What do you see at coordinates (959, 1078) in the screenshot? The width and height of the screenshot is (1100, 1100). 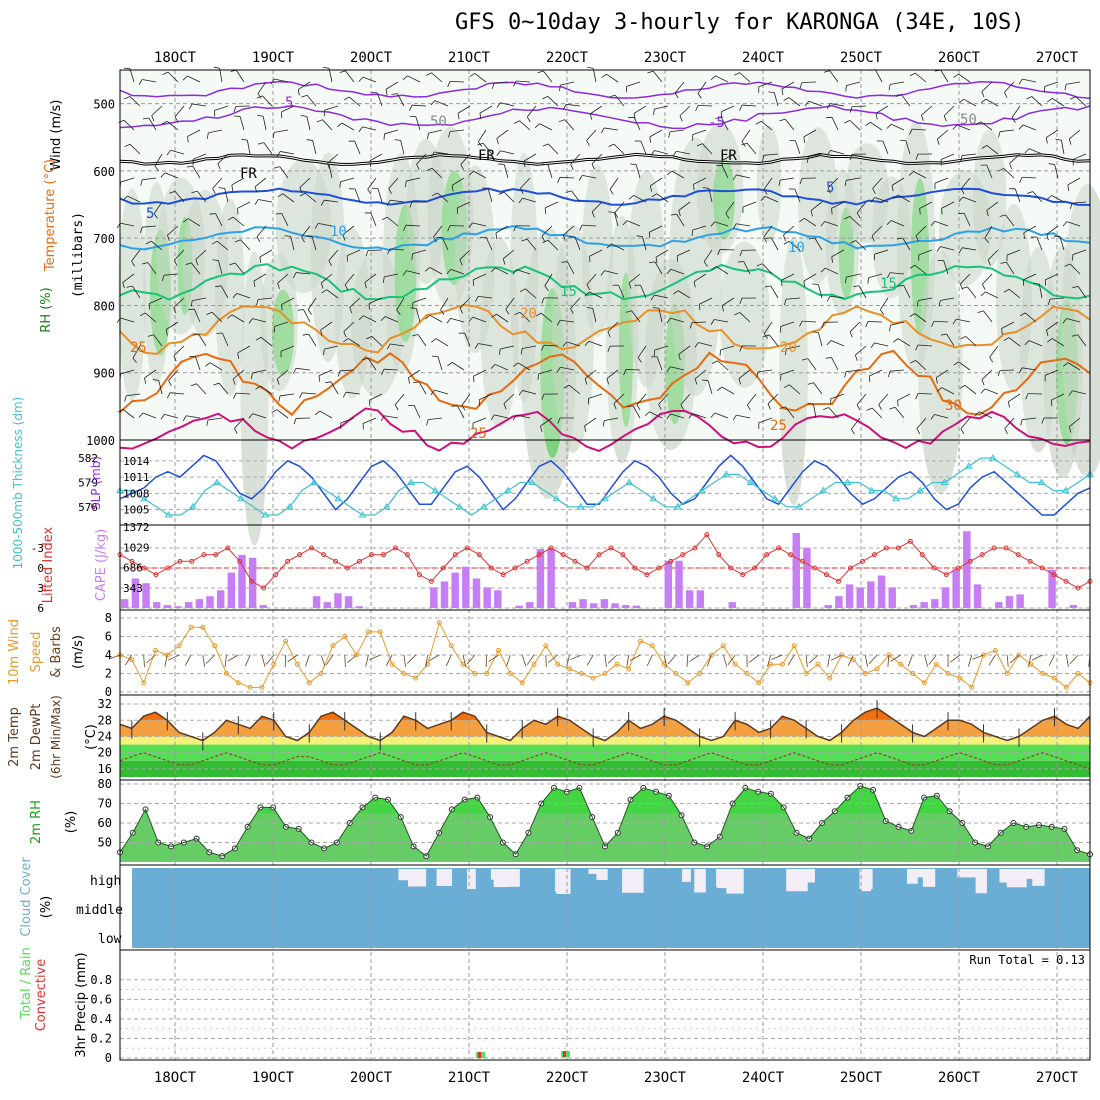 I see `date-label-bottom: 26OCT` at bounding box center [959, 1078].